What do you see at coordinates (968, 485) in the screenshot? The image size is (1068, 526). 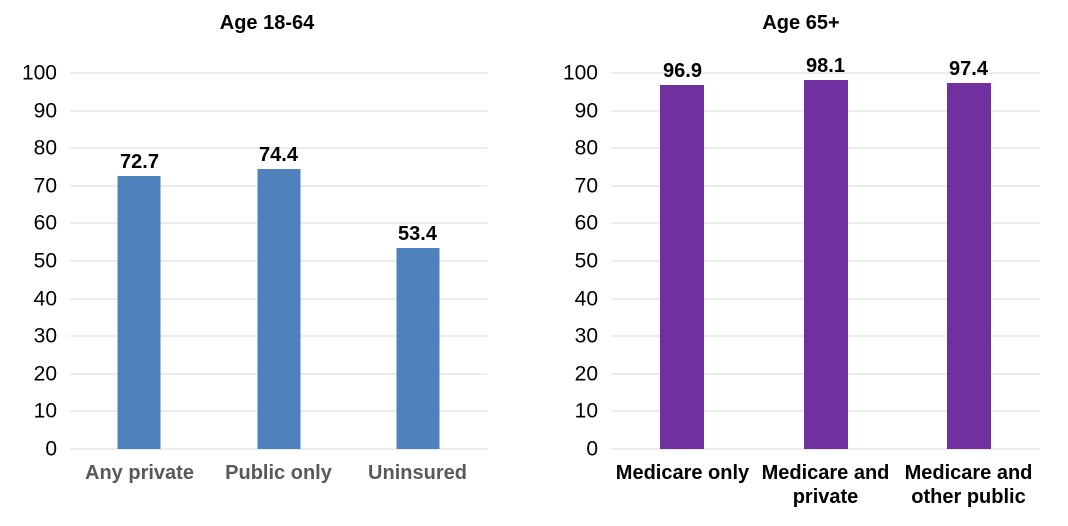 I see `category-label: Medicare and other public` at bounding box center [968, 485].